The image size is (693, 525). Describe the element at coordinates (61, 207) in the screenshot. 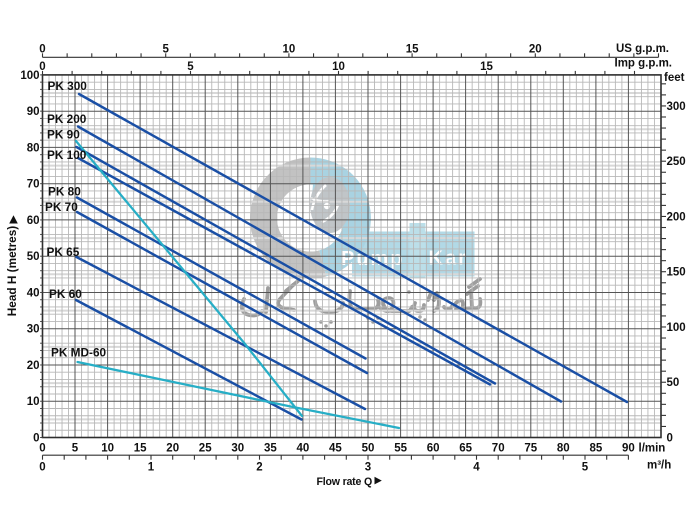

I see `svg-text: PK 70` at that location.